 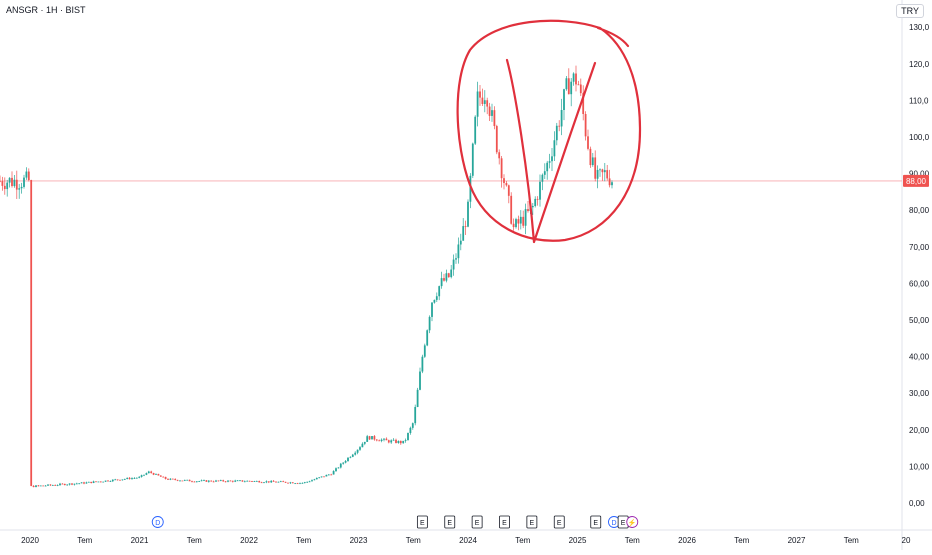 What do you see at coordinates (919, 357) in the screenshot?
I see `y-tick-label: 40,00` at bounding box center [919, 357].